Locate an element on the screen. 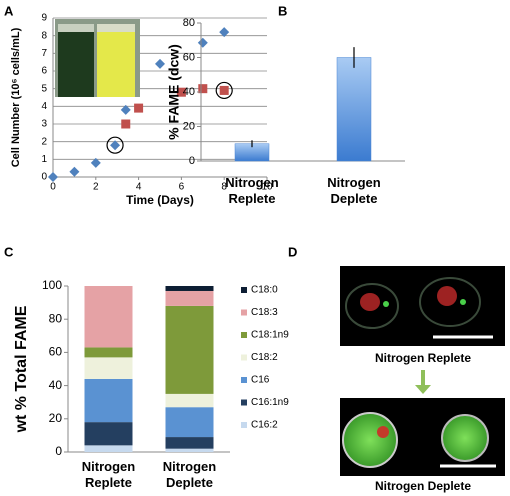 This screenshot has width=510, height=496. y-tick-label: 7 is located at coordinates (44, 53).